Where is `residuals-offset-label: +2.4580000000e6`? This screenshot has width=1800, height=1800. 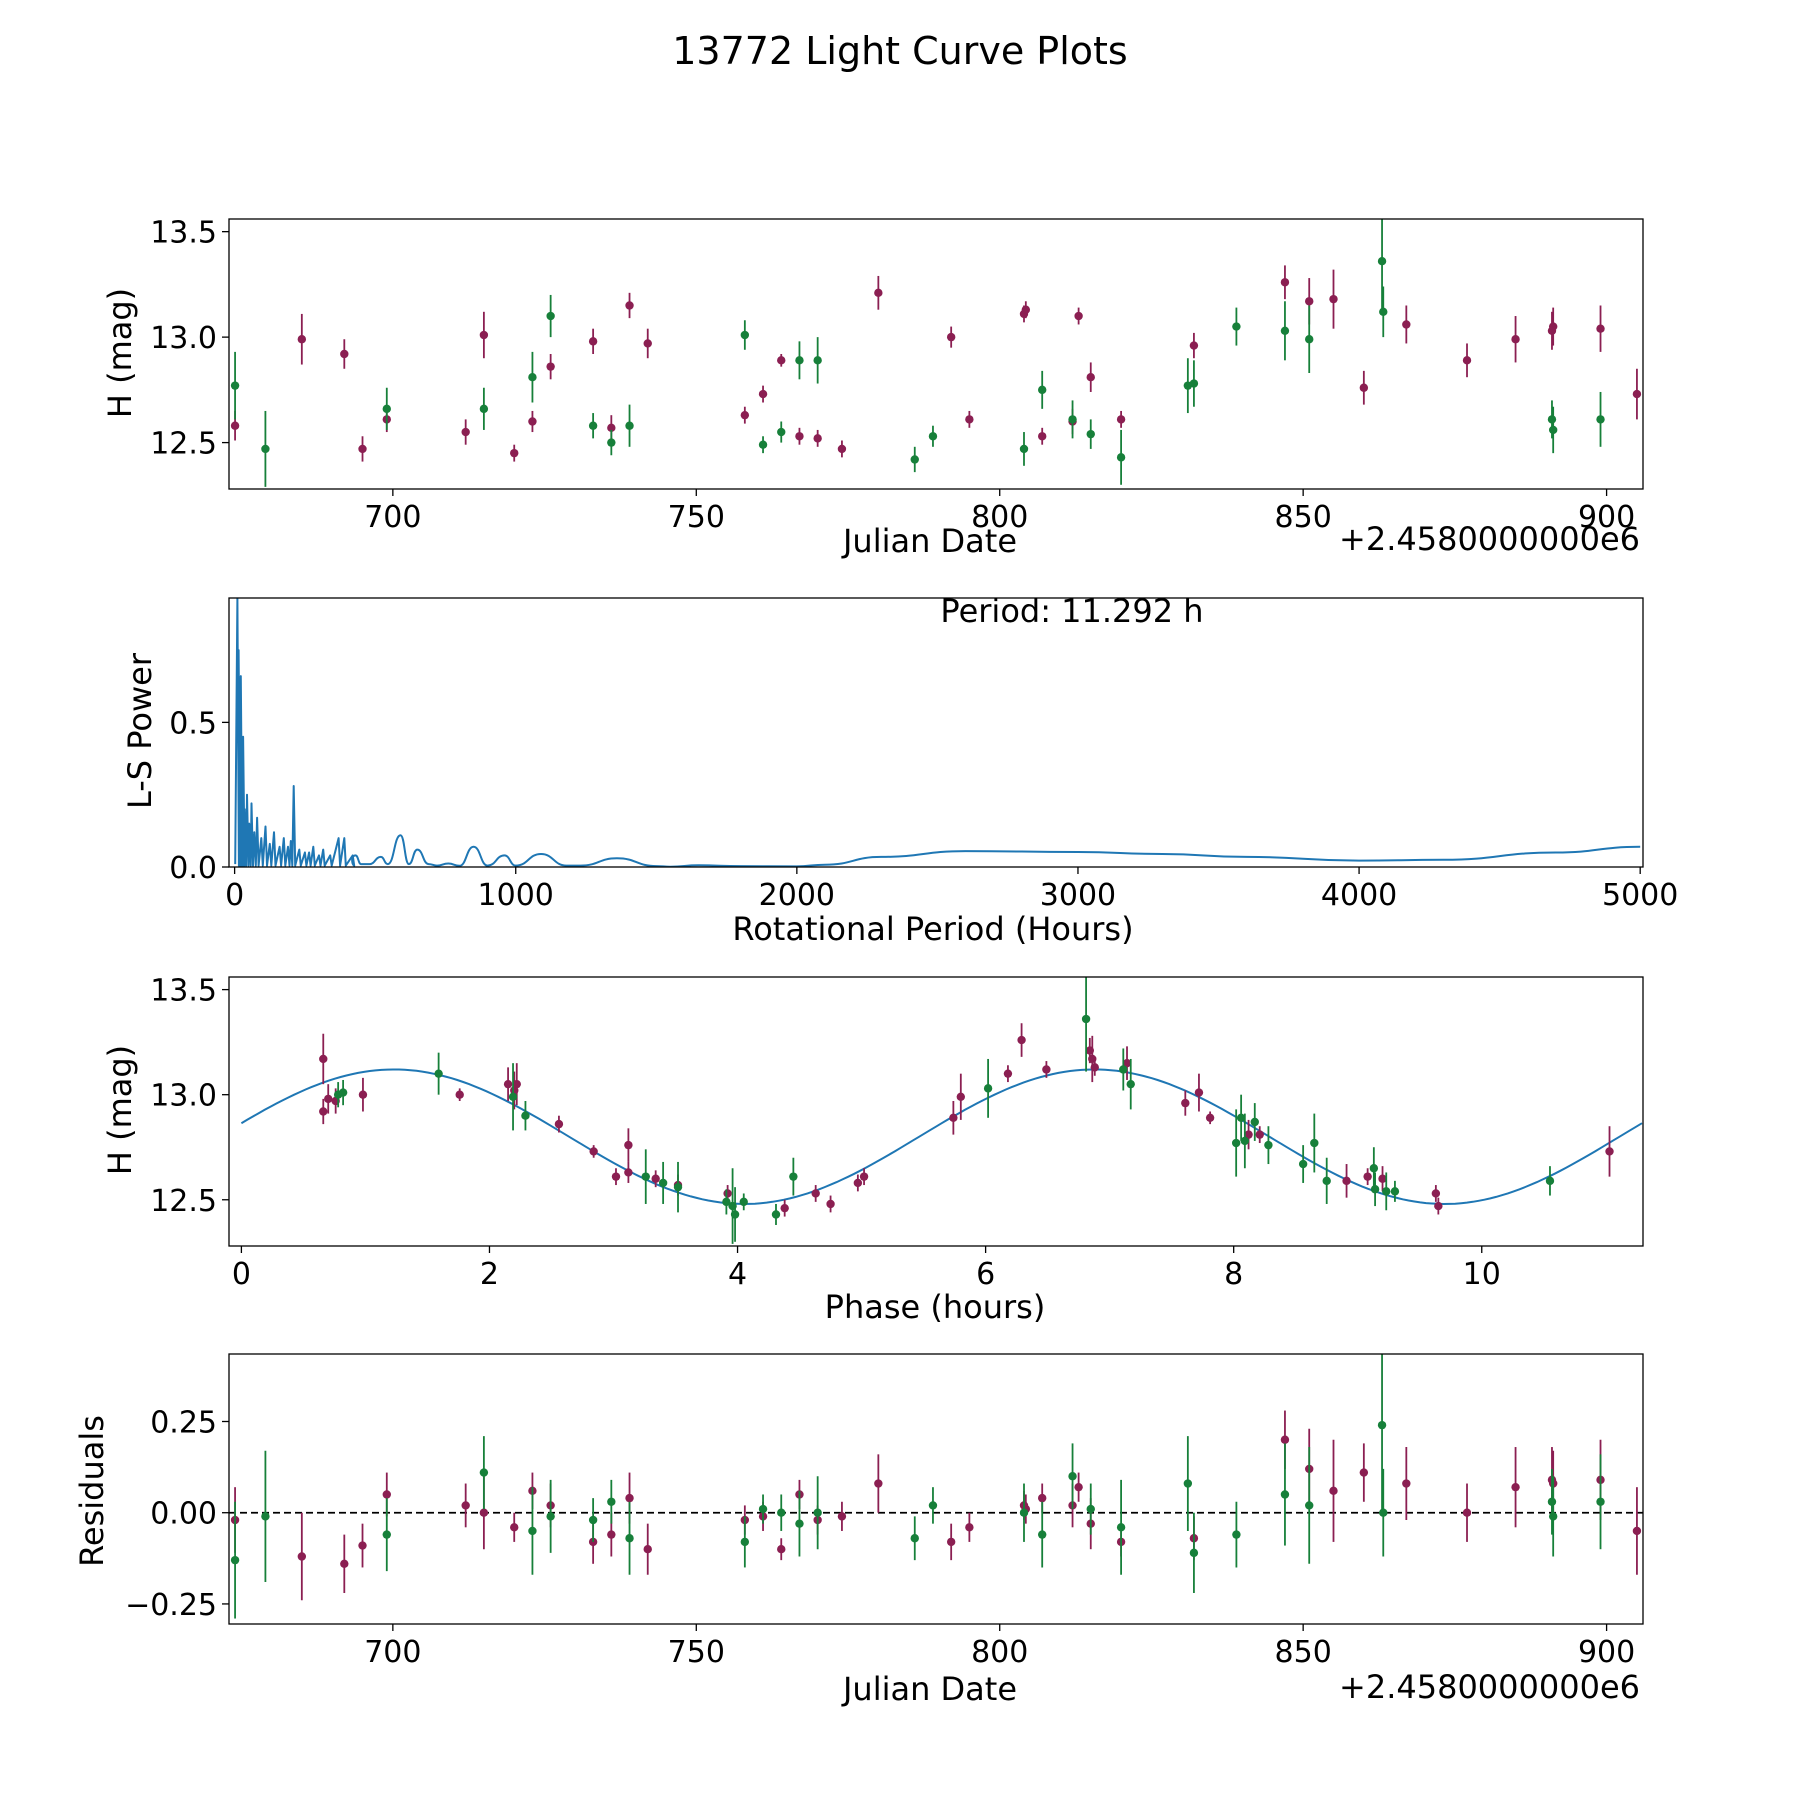 residuals-offset-label: +2.4580000000e6 is located at coordinates (1489, 1687).